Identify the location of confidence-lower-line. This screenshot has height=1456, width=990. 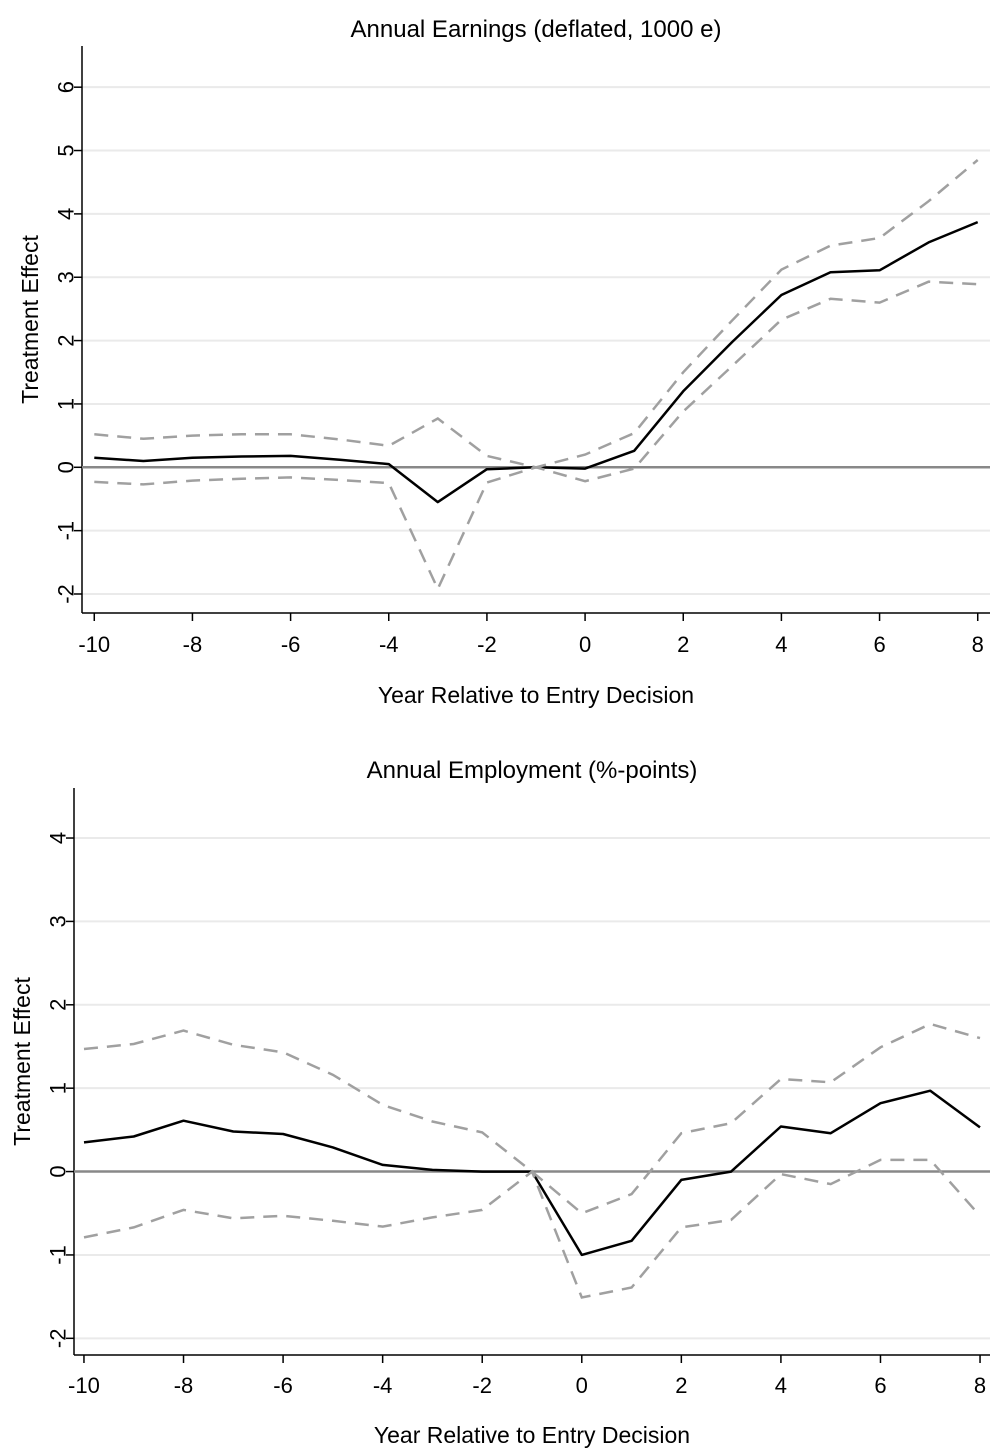
(532, 1228).